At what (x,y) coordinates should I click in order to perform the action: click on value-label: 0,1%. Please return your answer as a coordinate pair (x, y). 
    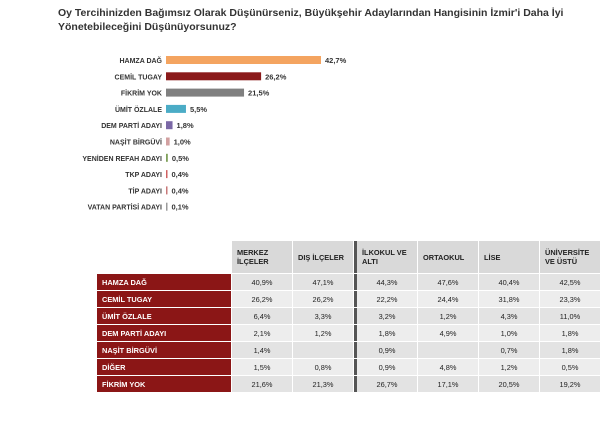
    Looking at the image, I should click on (180, 207).